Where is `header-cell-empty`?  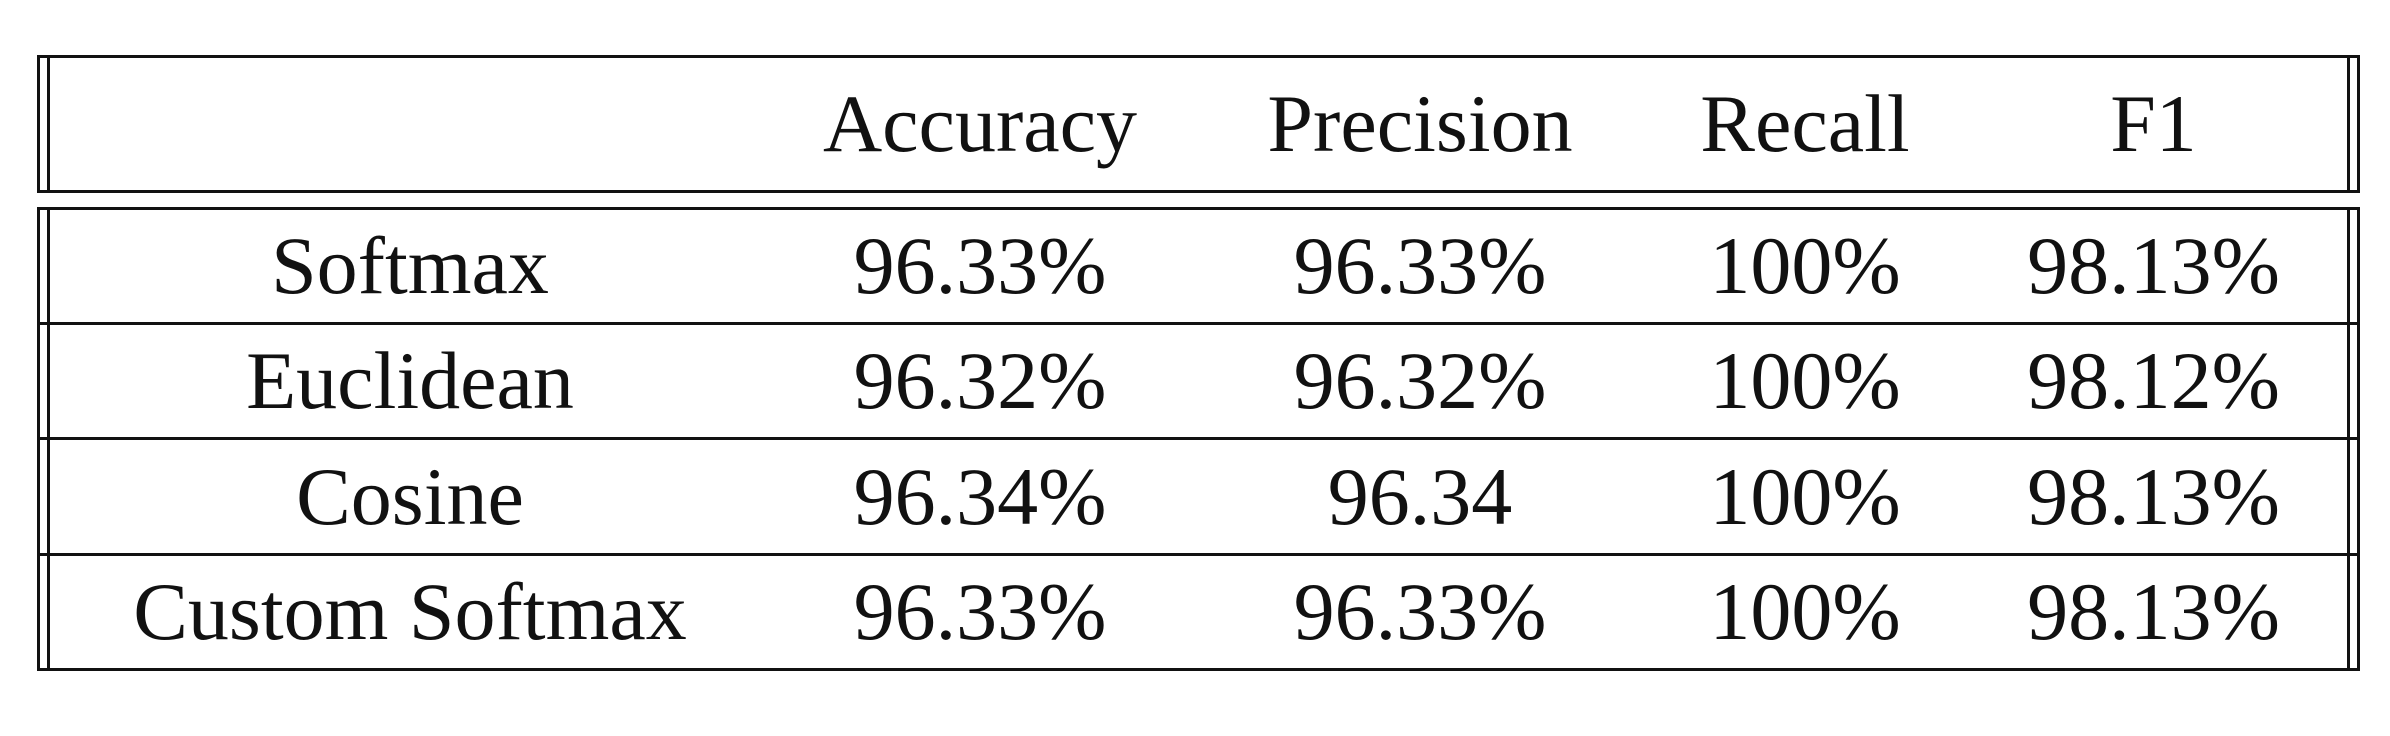 header-cell-empty is located at coordinates (410, 124).